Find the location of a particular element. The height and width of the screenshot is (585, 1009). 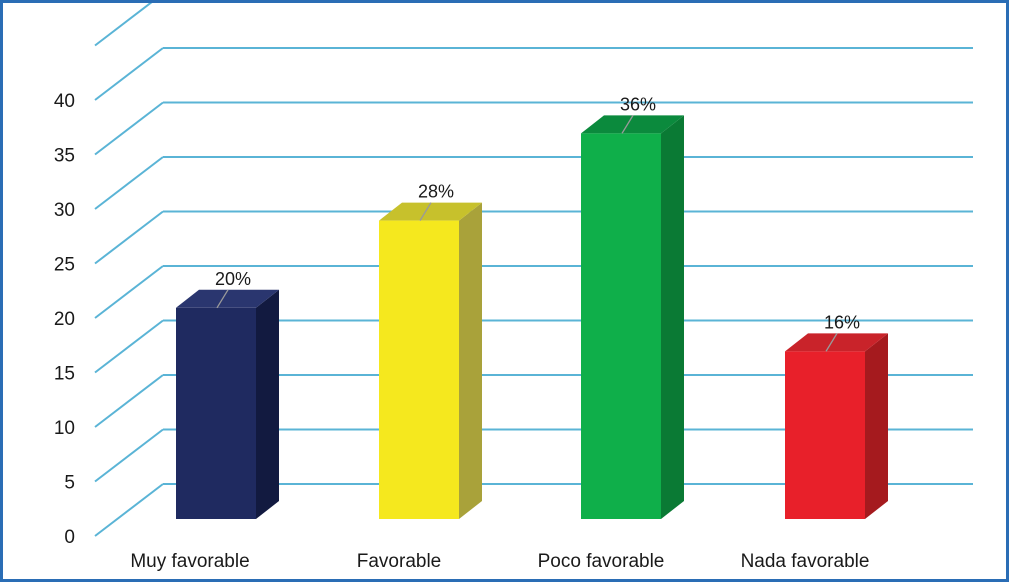

y-tick-label: 25 is located at coordinates (64, 265).